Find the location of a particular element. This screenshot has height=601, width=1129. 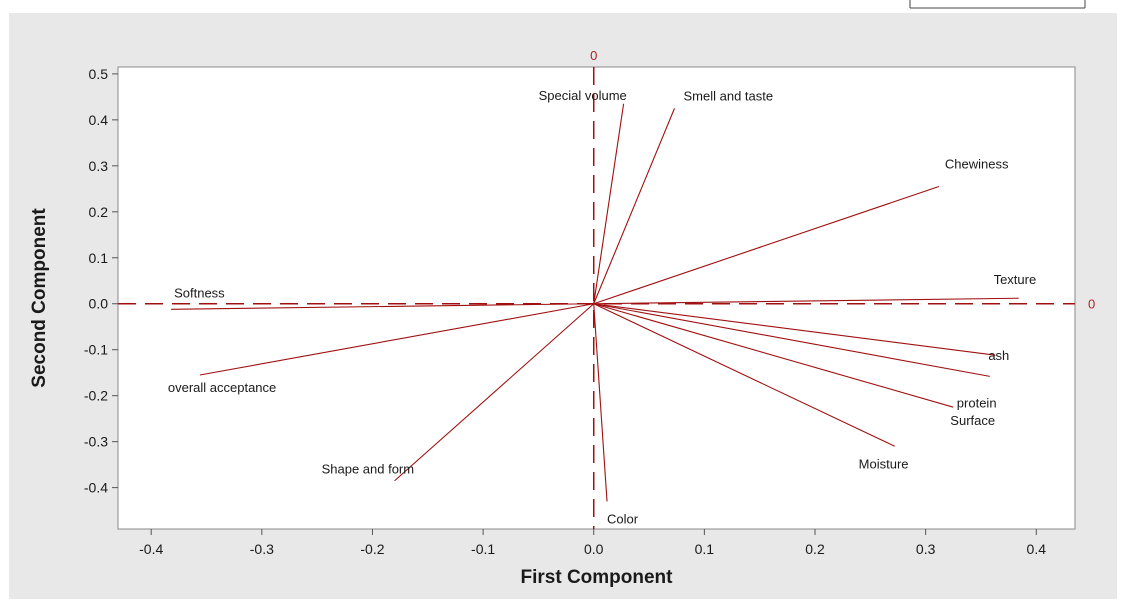

y-tick-label: 0.3 is located at coordinates (99, 166).